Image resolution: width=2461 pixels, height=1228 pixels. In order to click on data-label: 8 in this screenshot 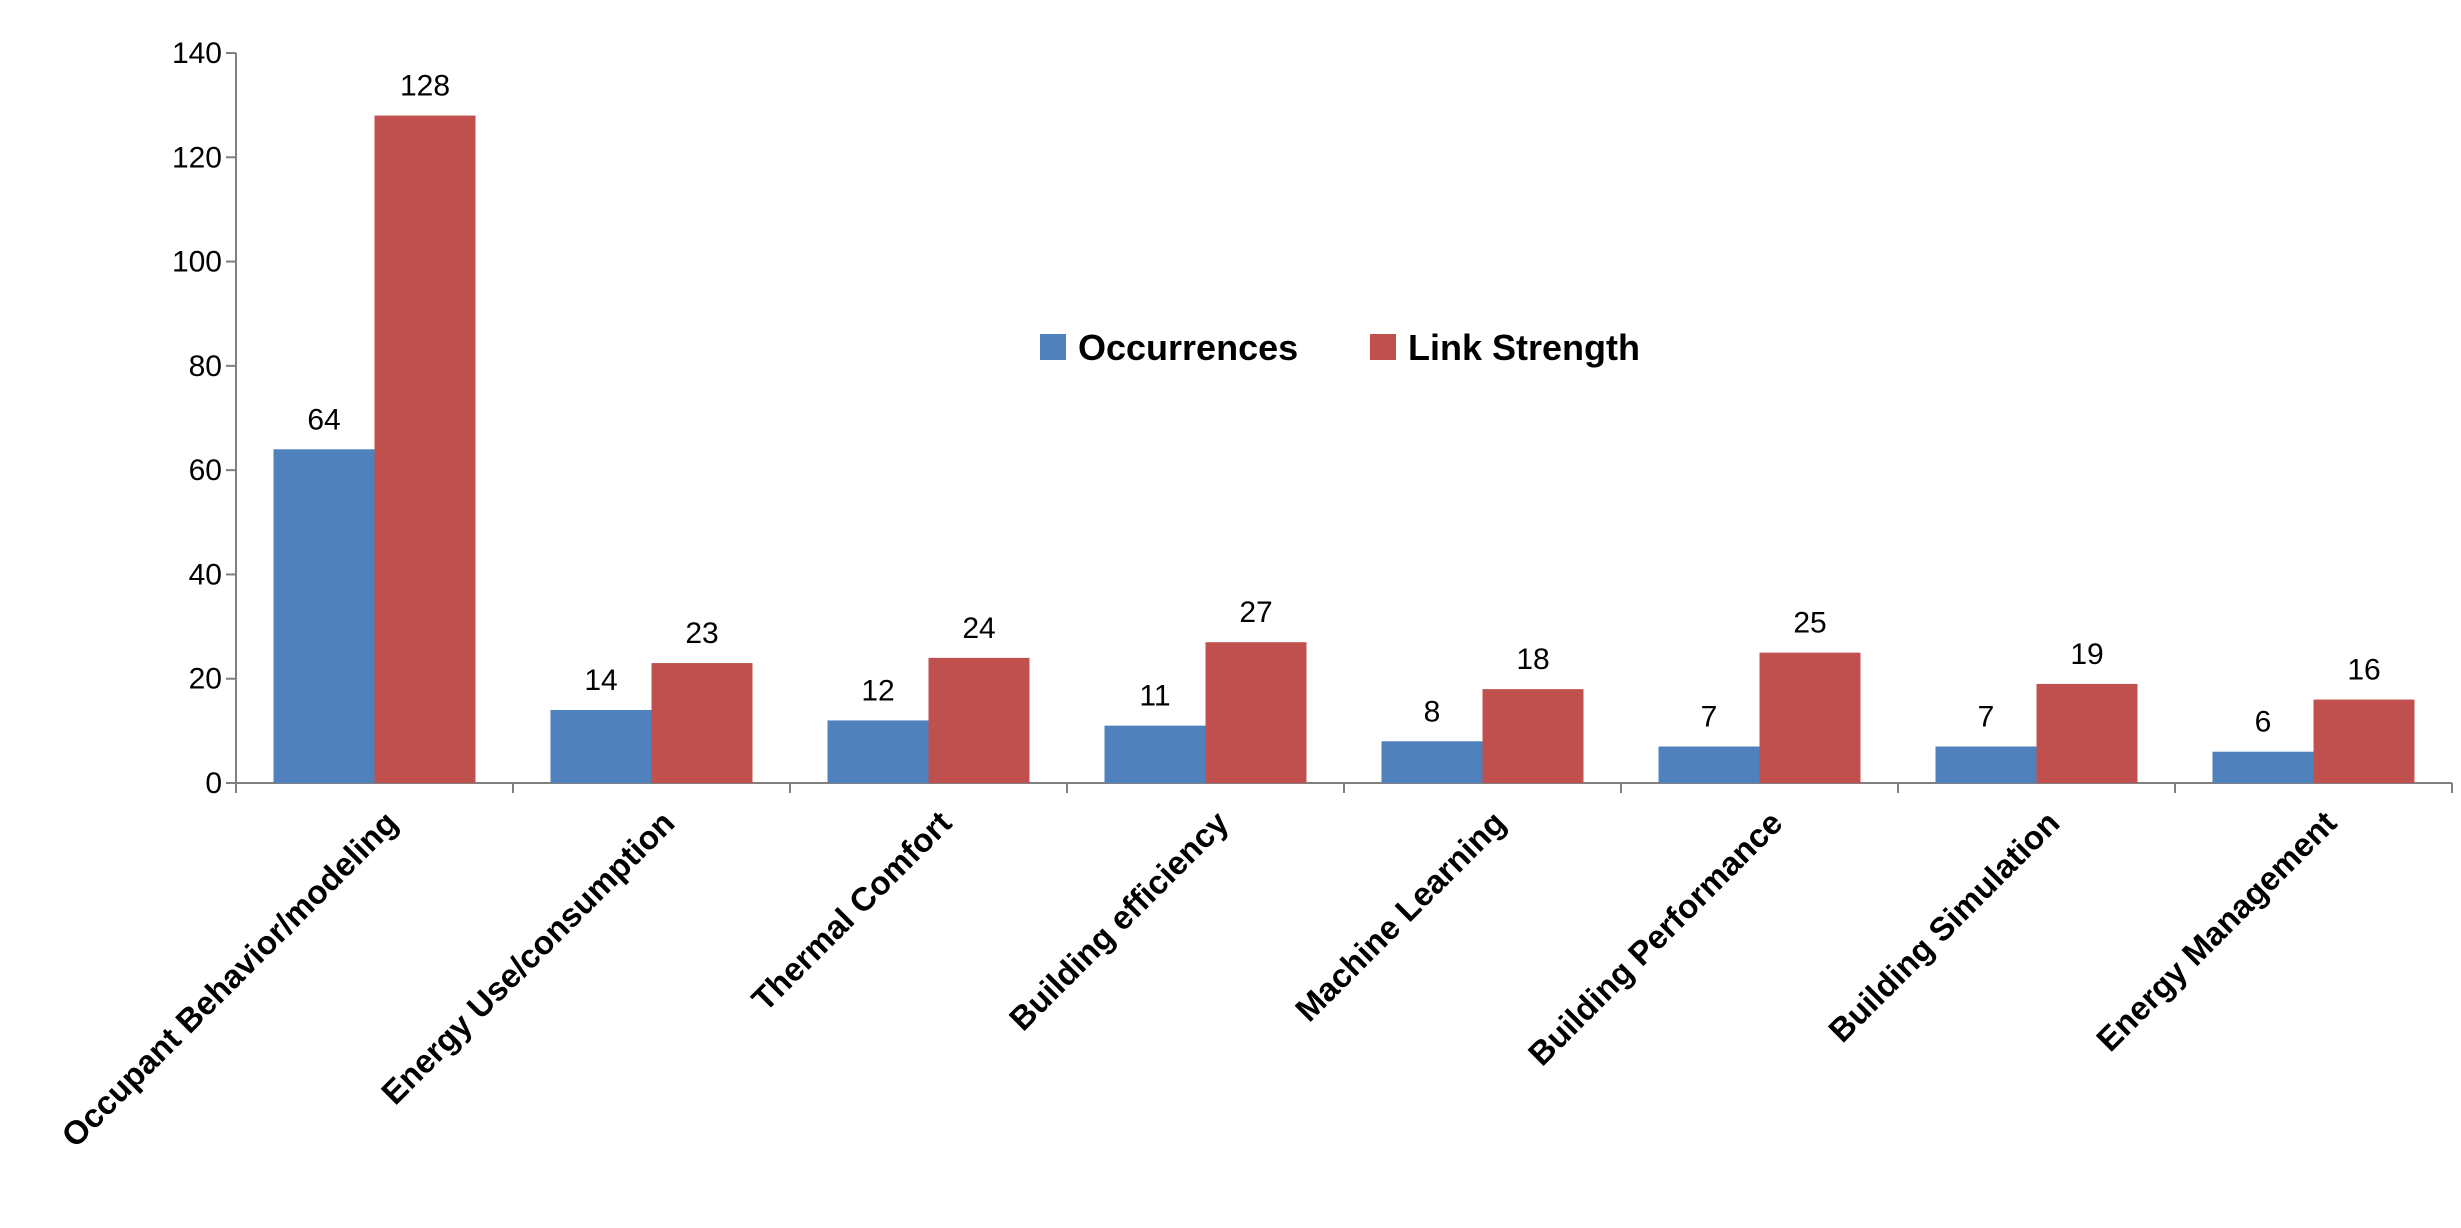, I will do `click(1432, 711)`.